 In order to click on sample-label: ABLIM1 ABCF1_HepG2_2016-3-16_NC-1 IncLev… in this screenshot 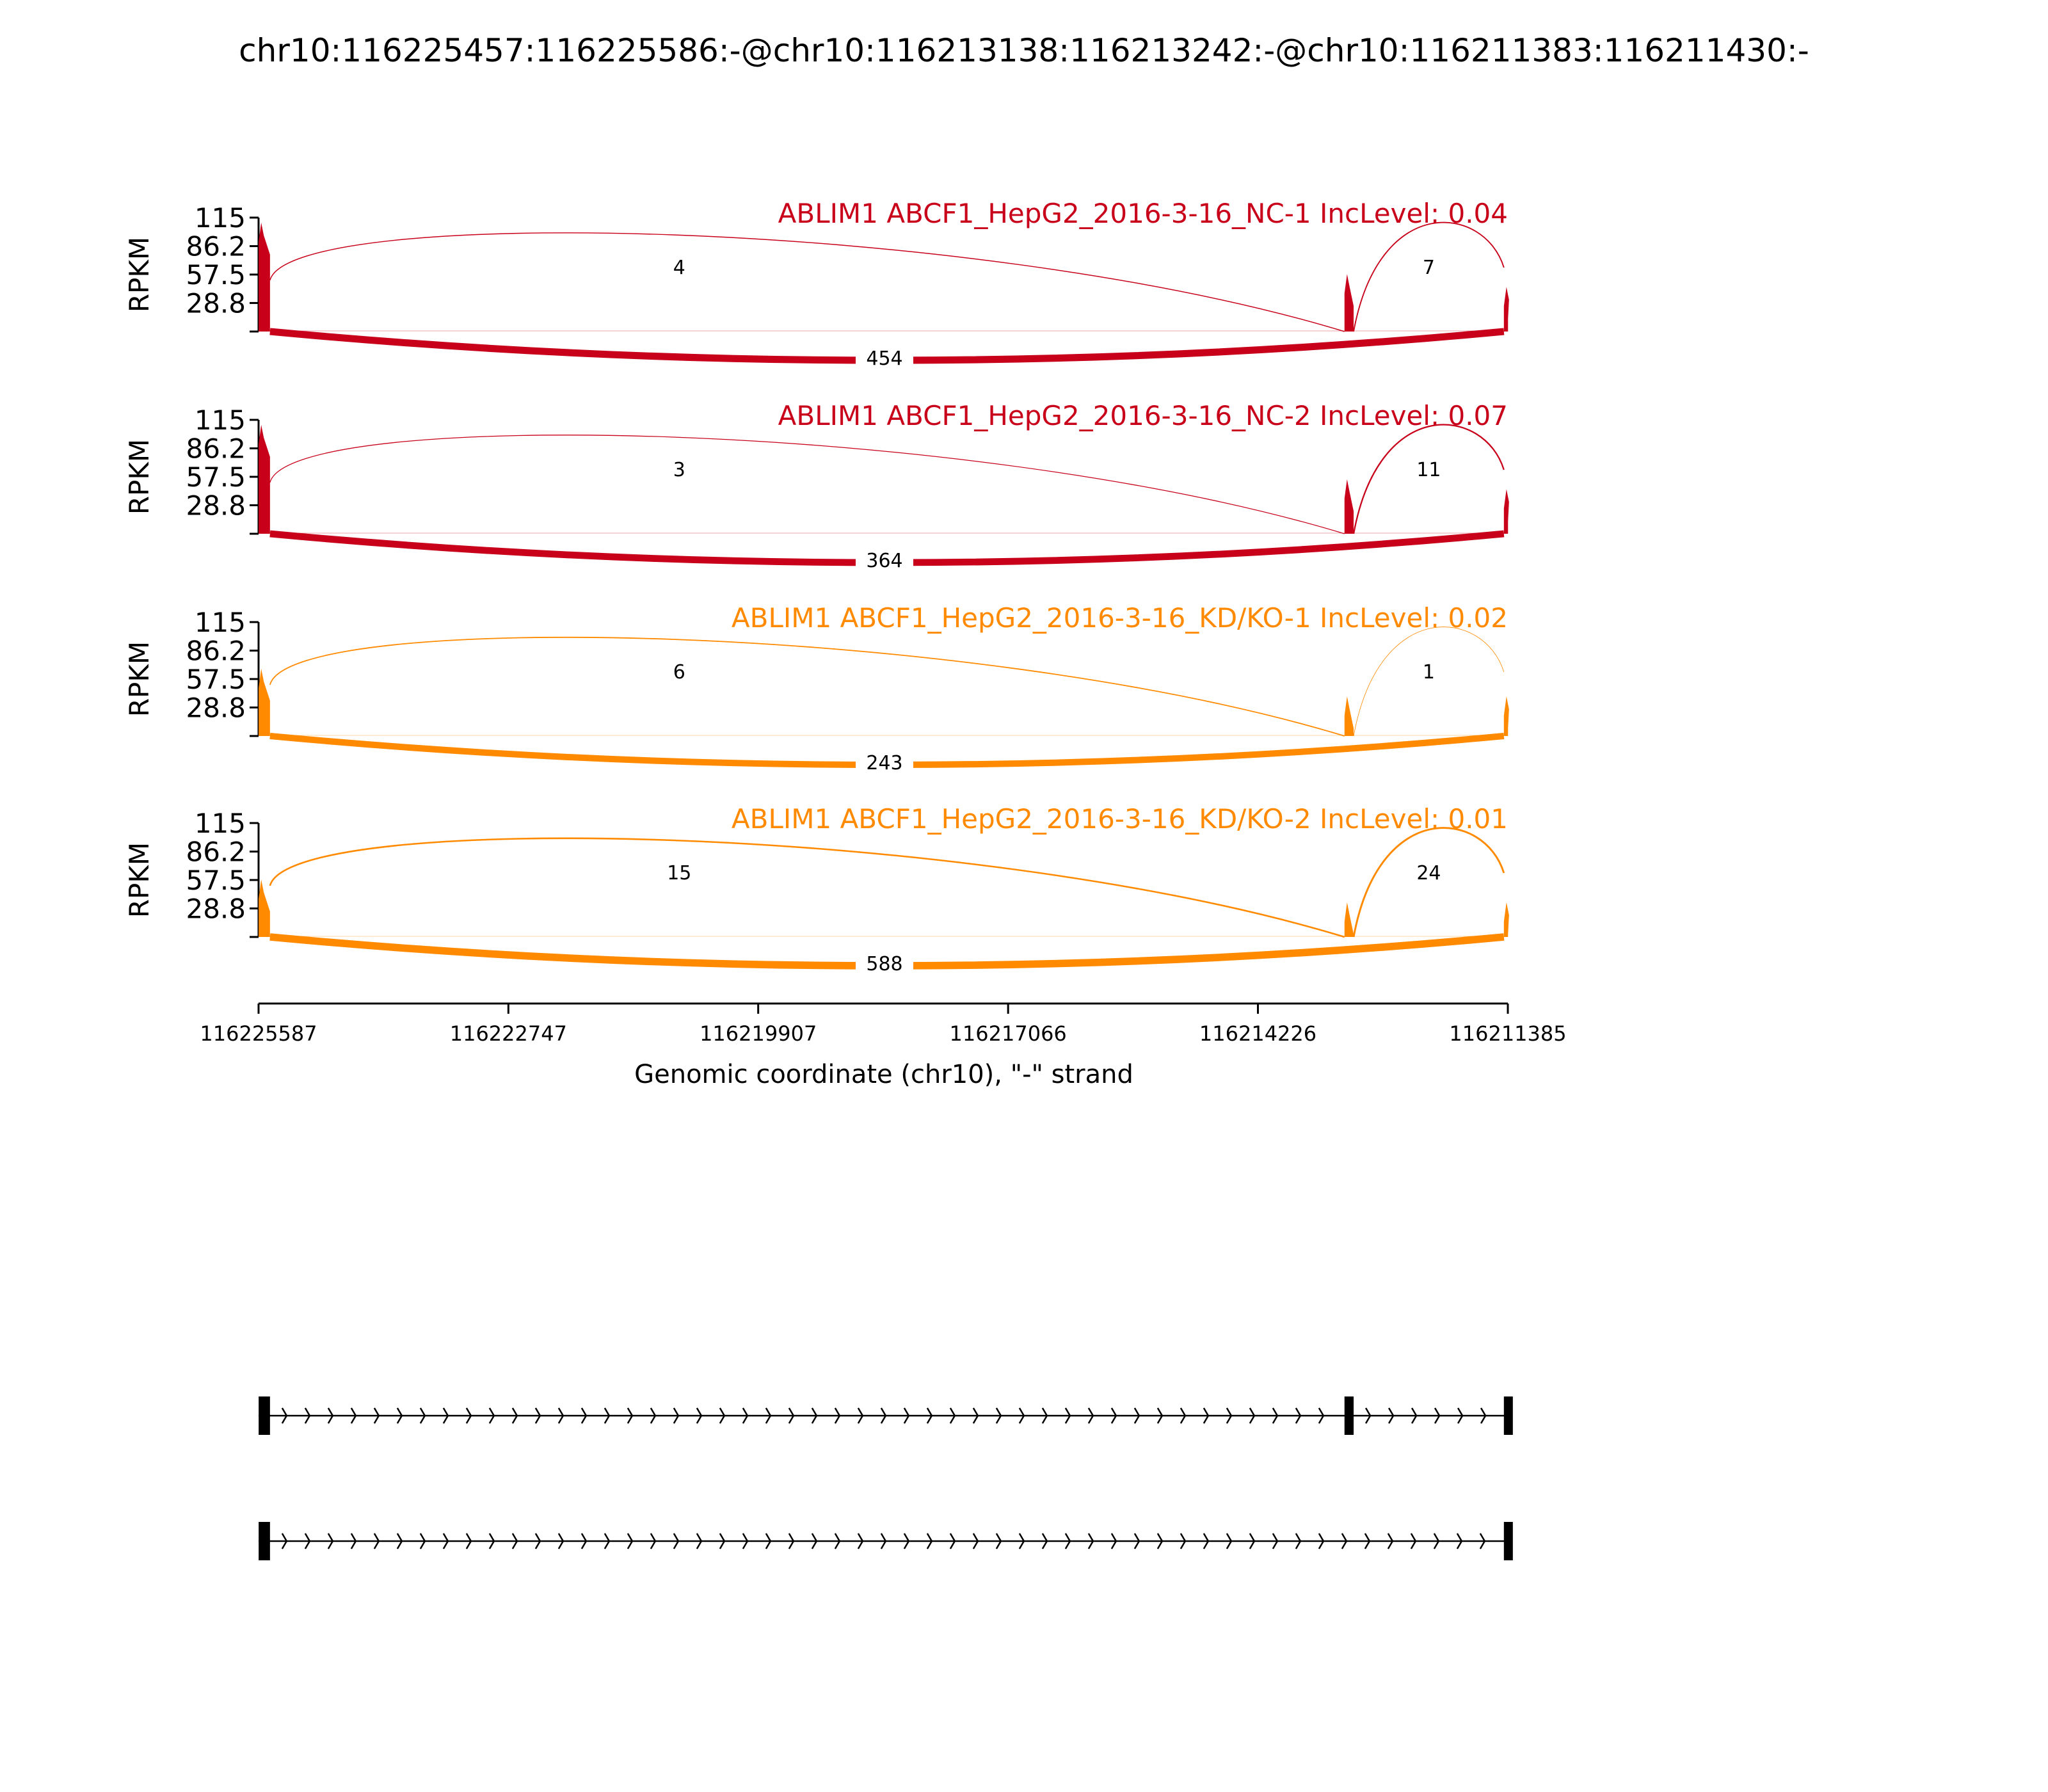, I will do `click(1143, 213)`.